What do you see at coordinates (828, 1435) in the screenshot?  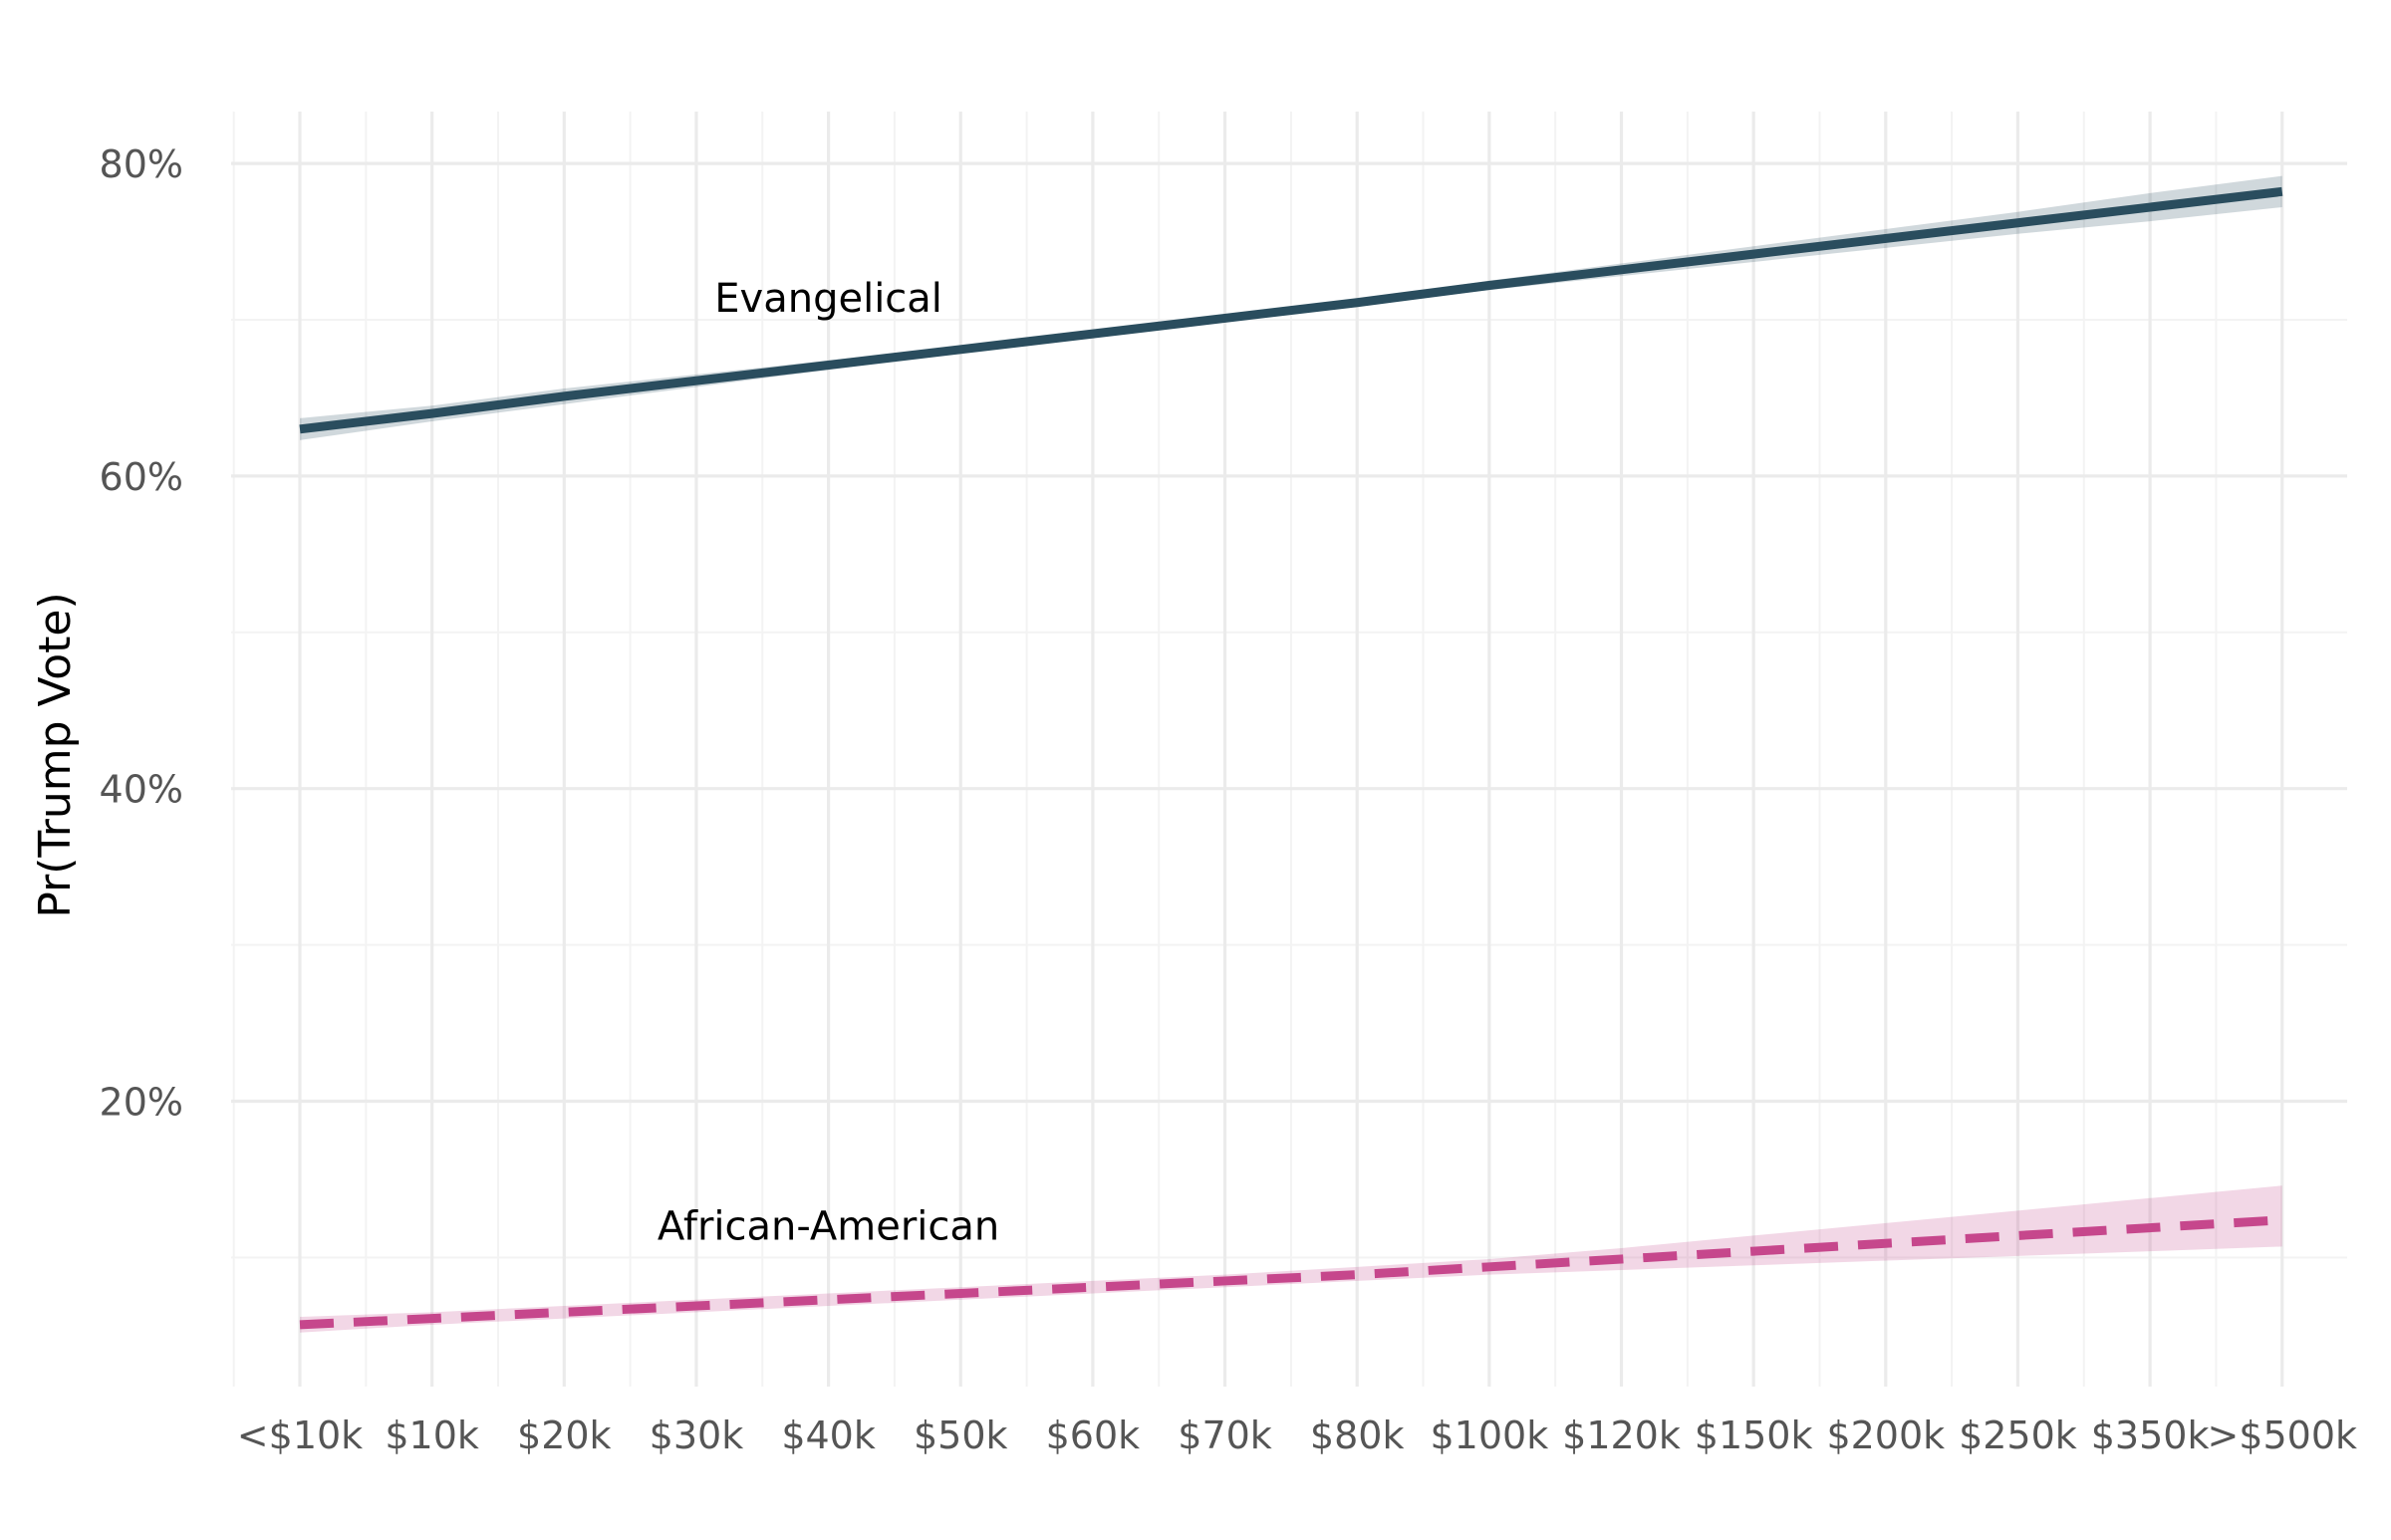 I see `x-tick-label: $40k` at bounding box center [828, 1435].